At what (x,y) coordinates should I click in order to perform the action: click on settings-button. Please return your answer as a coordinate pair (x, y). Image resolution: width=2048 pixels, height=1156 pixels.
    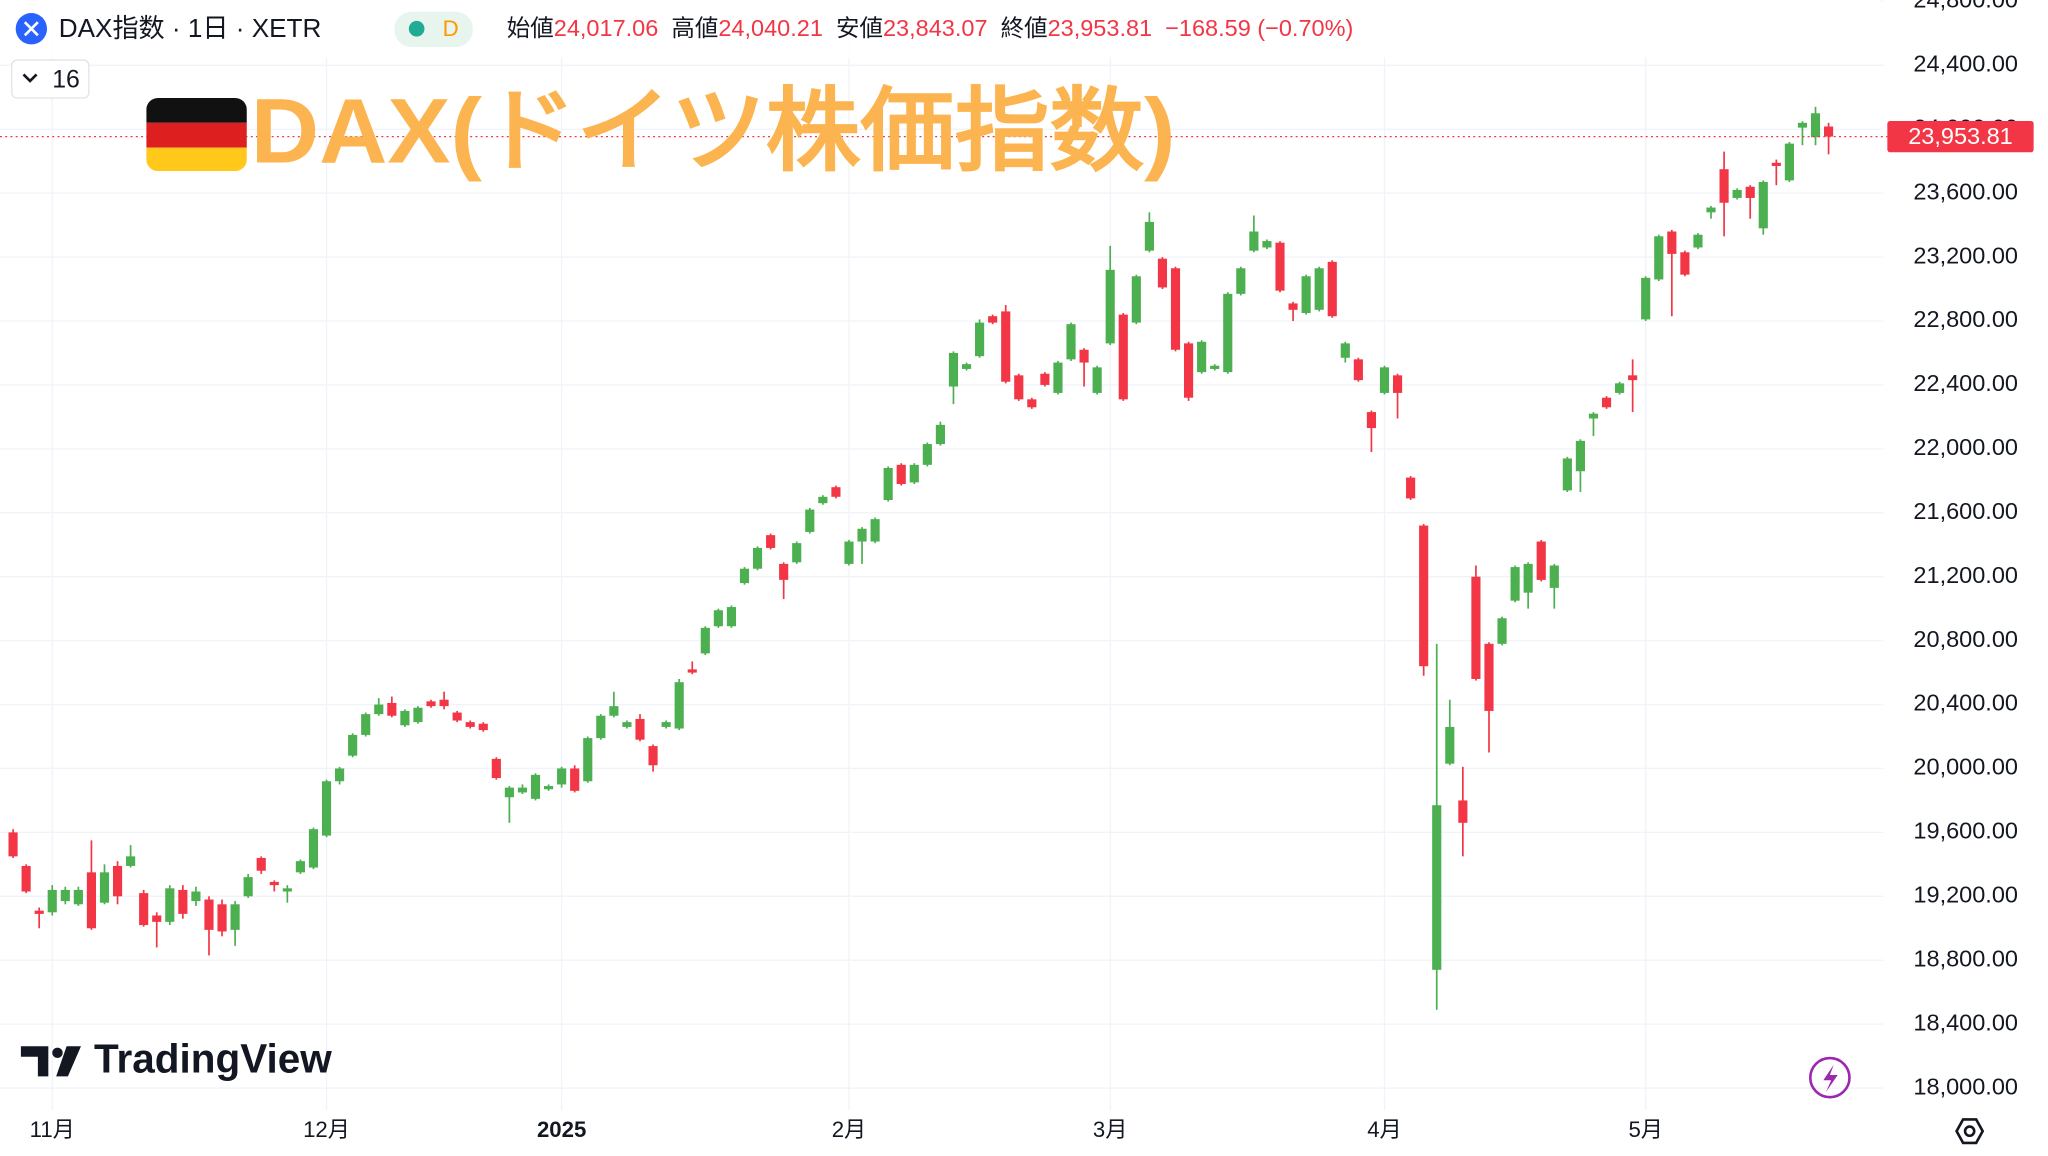
    Looking at the image, I should click on (1970, 1131).